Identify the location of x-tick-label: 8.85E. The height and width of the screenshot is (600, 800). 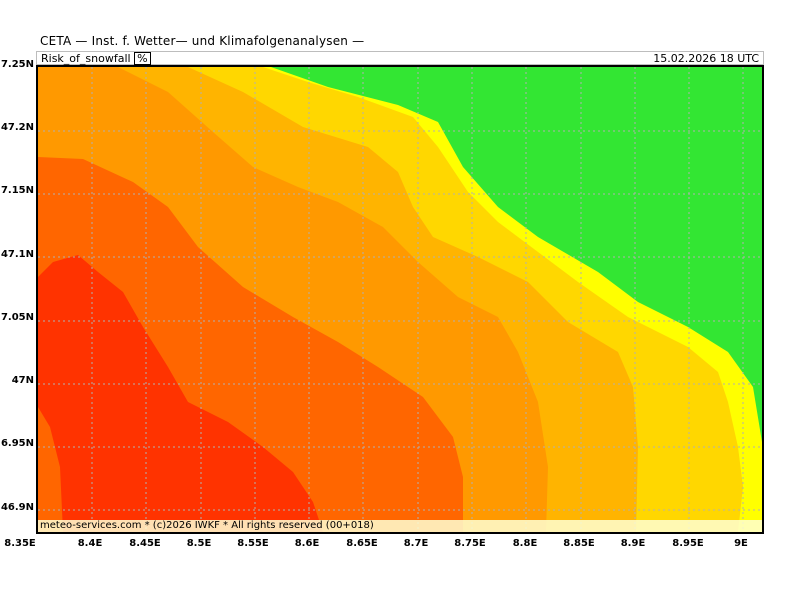
(579, 543).